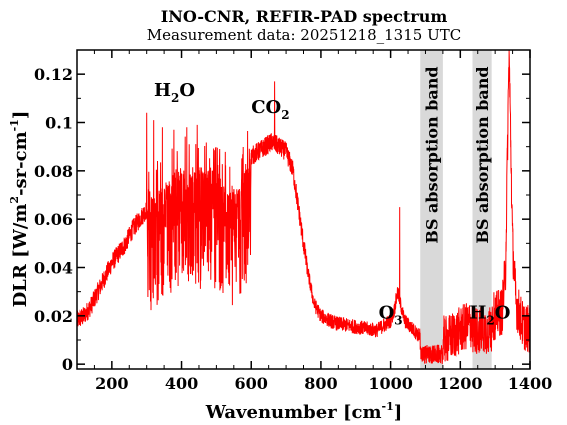  I want to click on y-tick-label-4: 0.08, so click(53, 171).